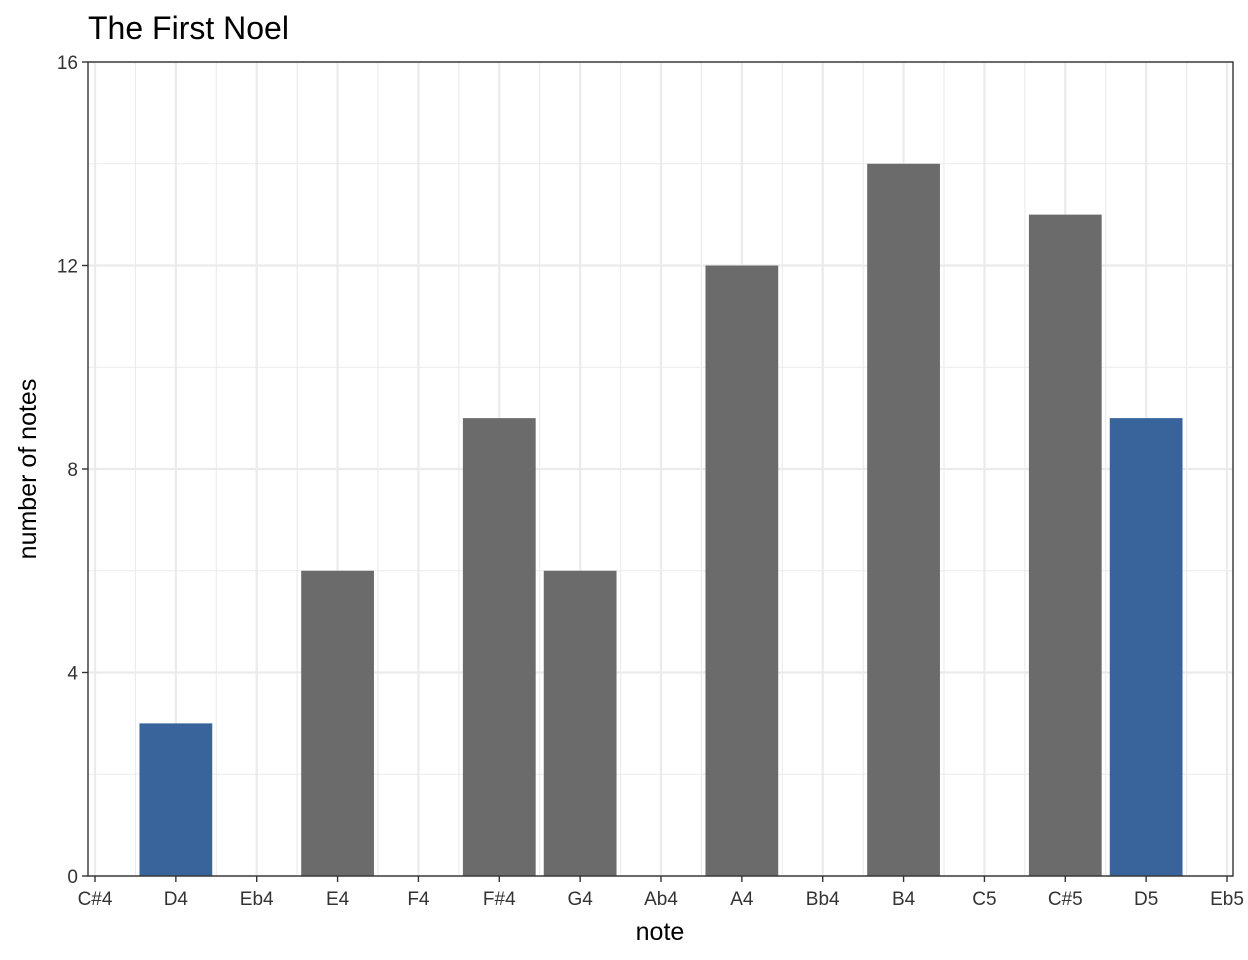 The height and width of the screenshot is (960, 1248). I want to click on bar-d5, so click(1146, 647).